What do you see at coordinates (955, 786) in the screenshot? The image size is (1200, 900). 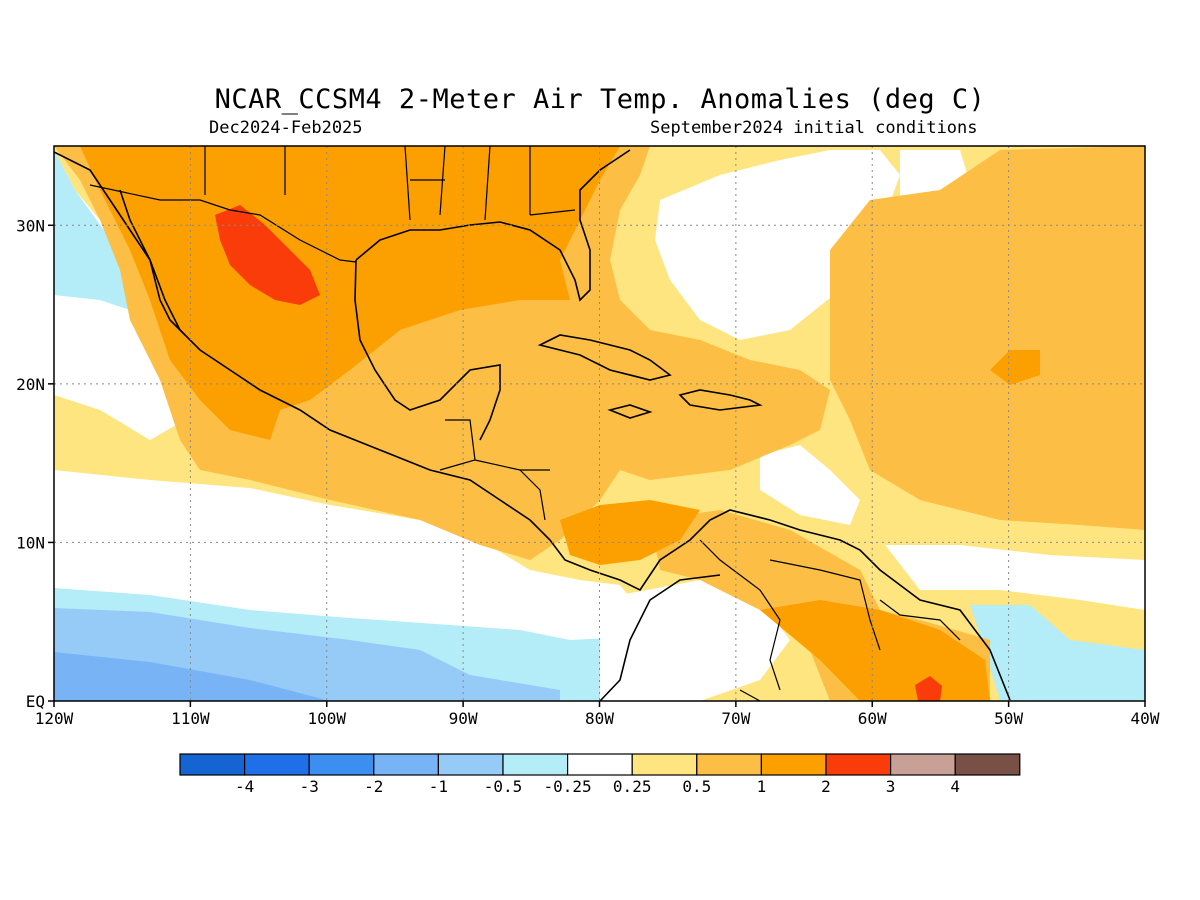 I see `colorbar-label: 4` at bounding box center [955, 786].